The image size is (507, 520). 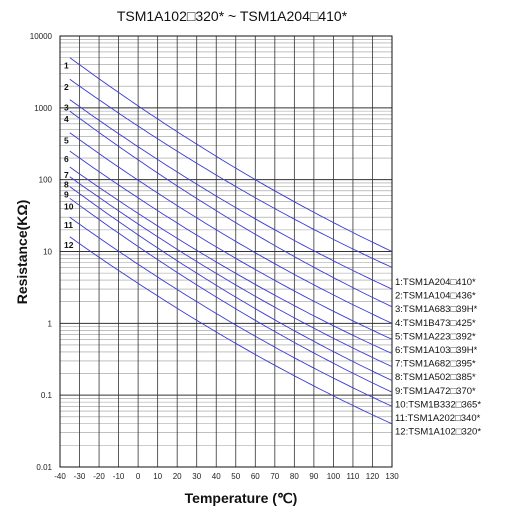 What do you see at coordinates (44, 467) in the screenshot?
I see `y-tick-label: 0.01` at bounding box center [44, 467].